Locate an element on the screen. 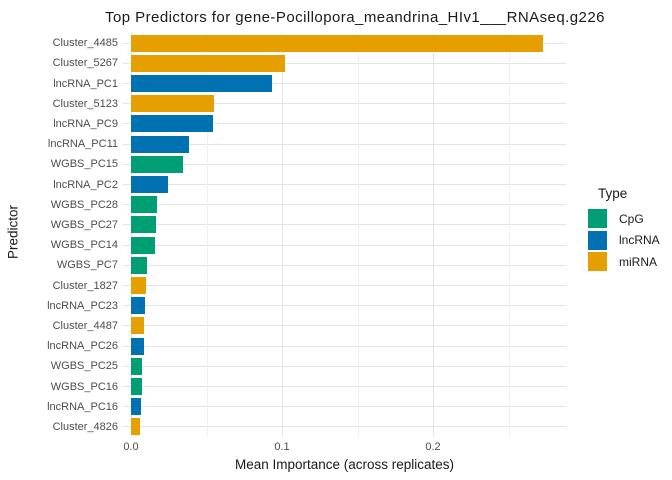 Image resolution: width=672 pixels, height=480 pixels. y-tick-label: Cluster_1827 is located at coordinates (85, 285).